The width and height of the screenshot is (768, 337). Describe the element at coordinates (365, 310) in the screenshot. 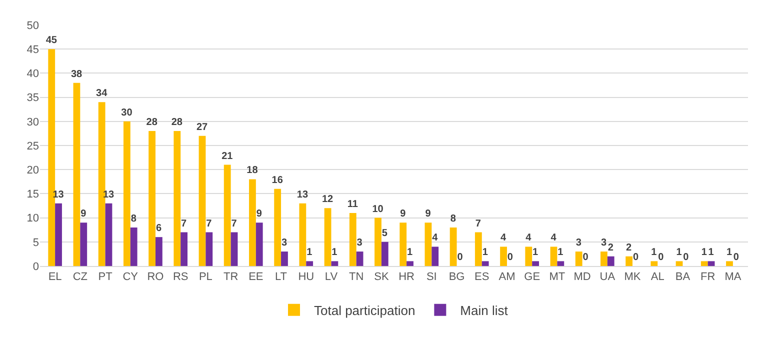

I see `legend-label: Total participation` at that location.